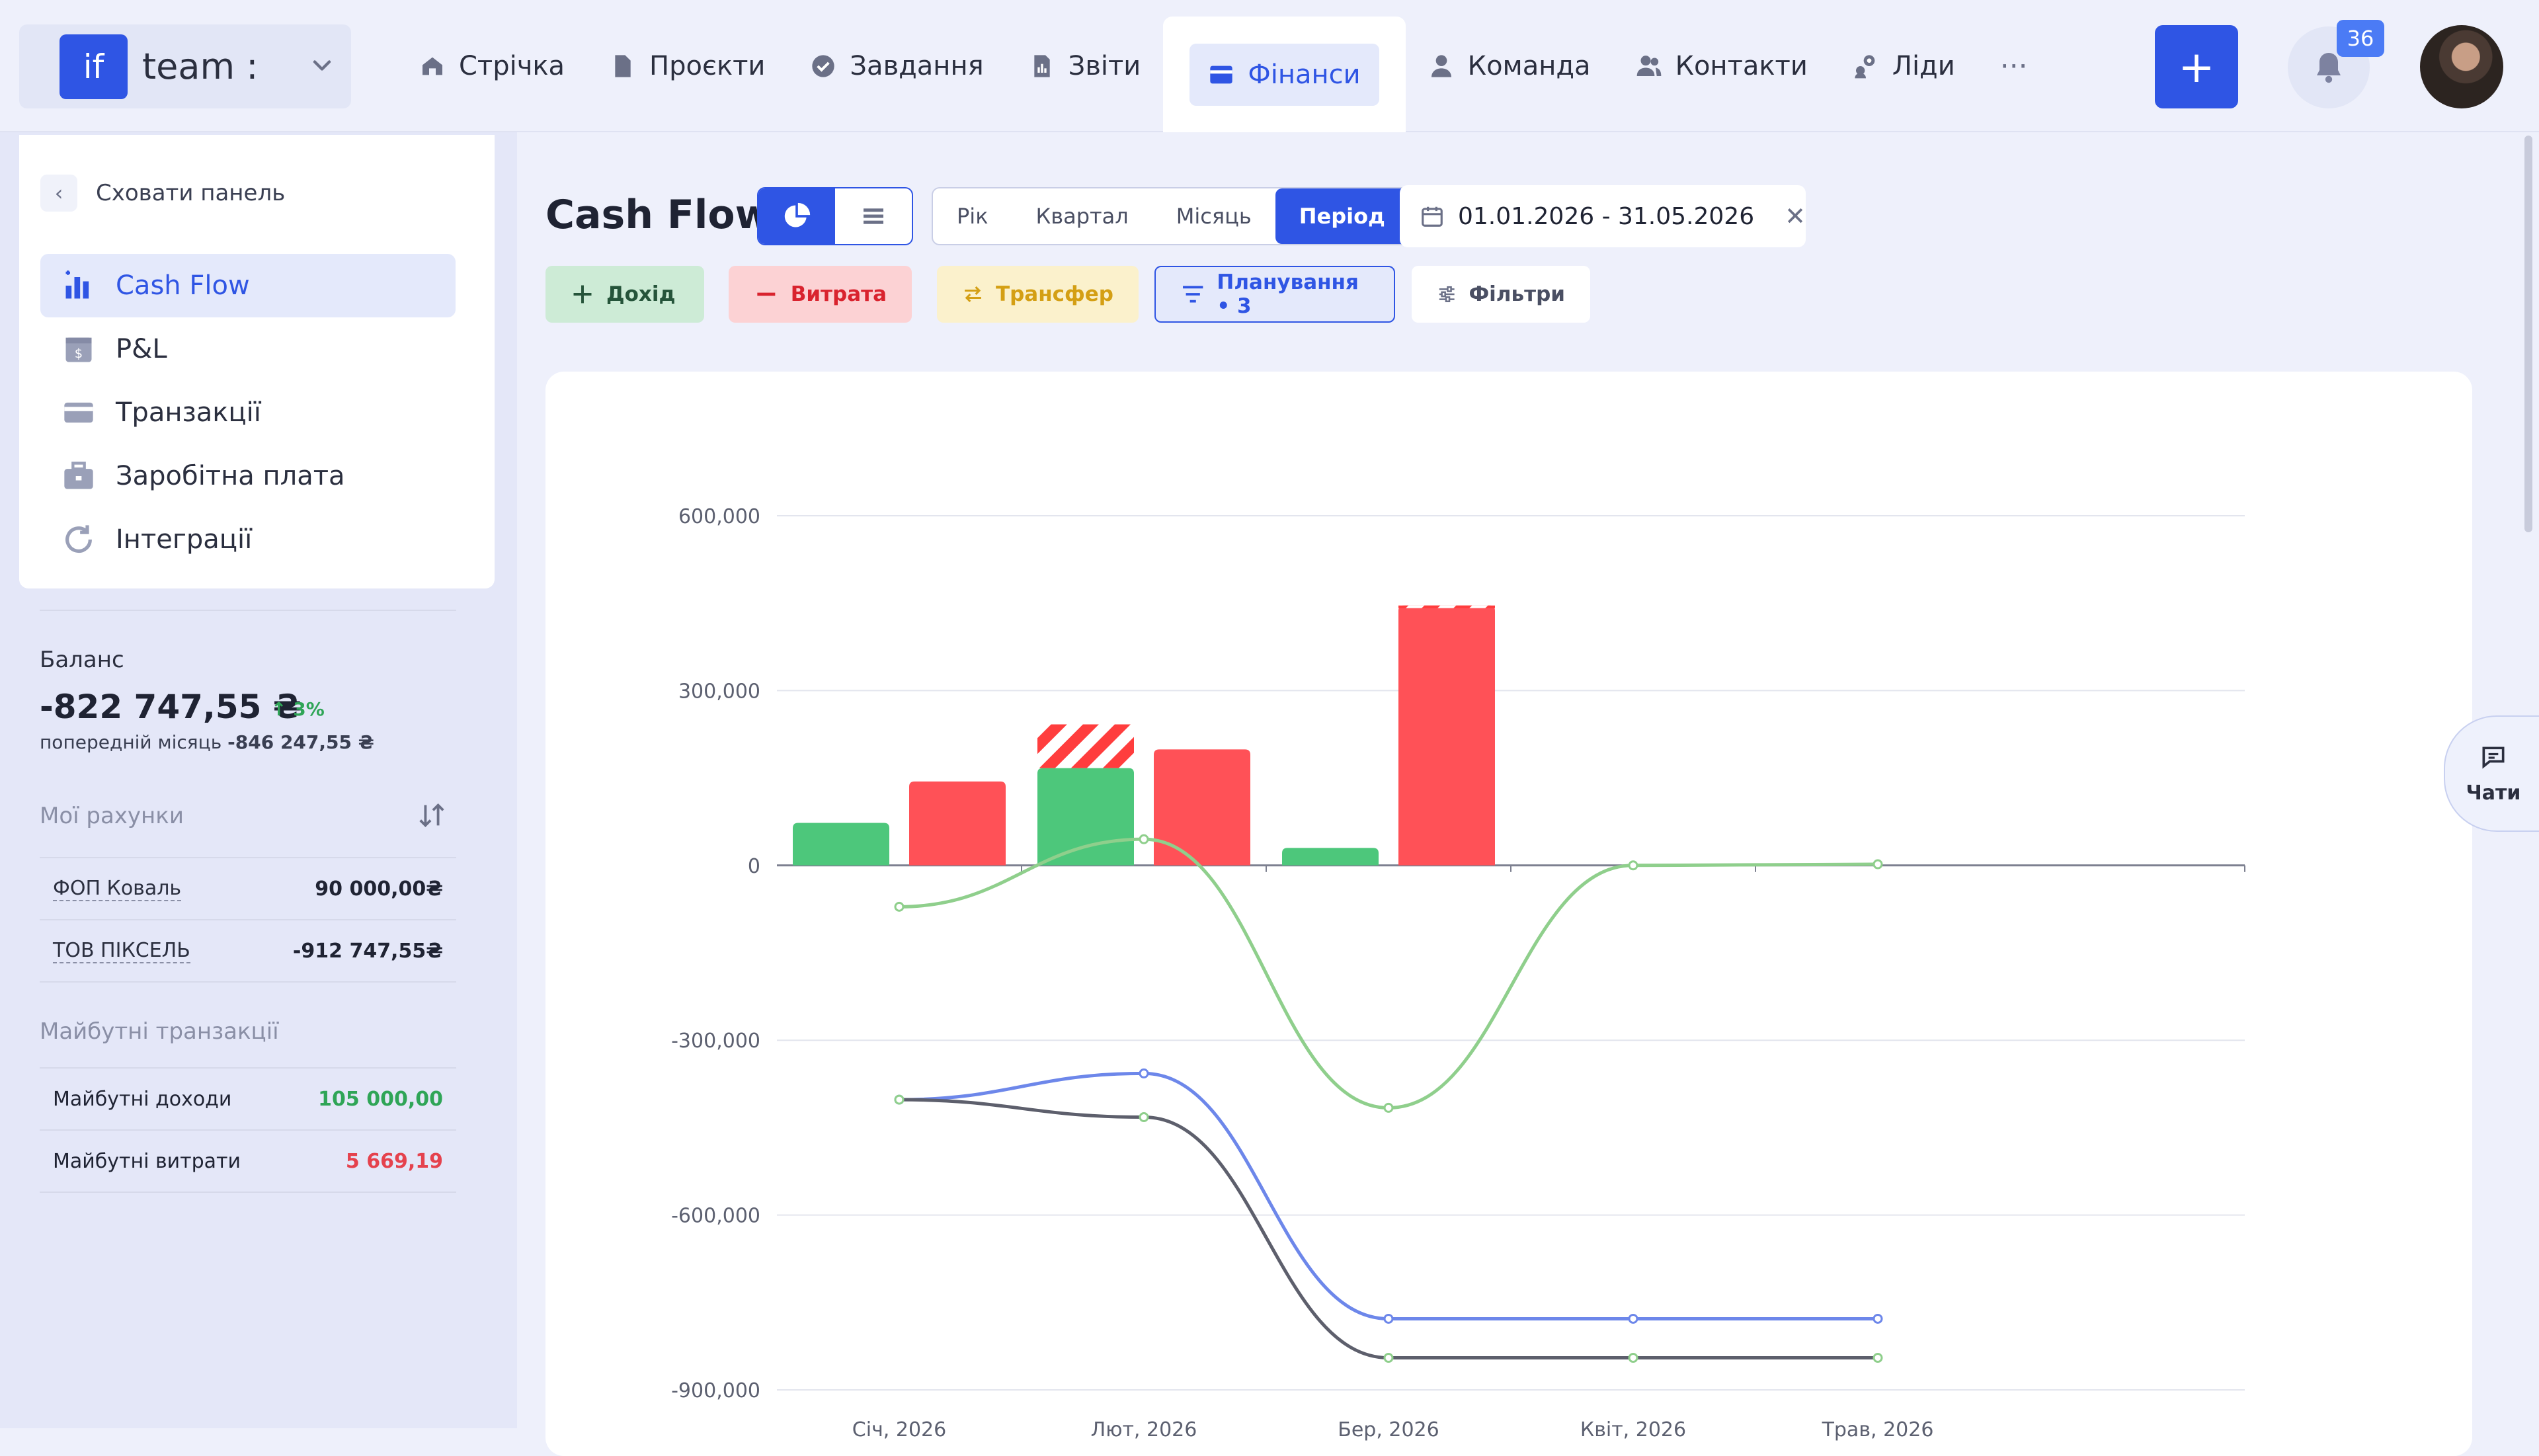  I want to click on sort-icon, so click(432, 815).